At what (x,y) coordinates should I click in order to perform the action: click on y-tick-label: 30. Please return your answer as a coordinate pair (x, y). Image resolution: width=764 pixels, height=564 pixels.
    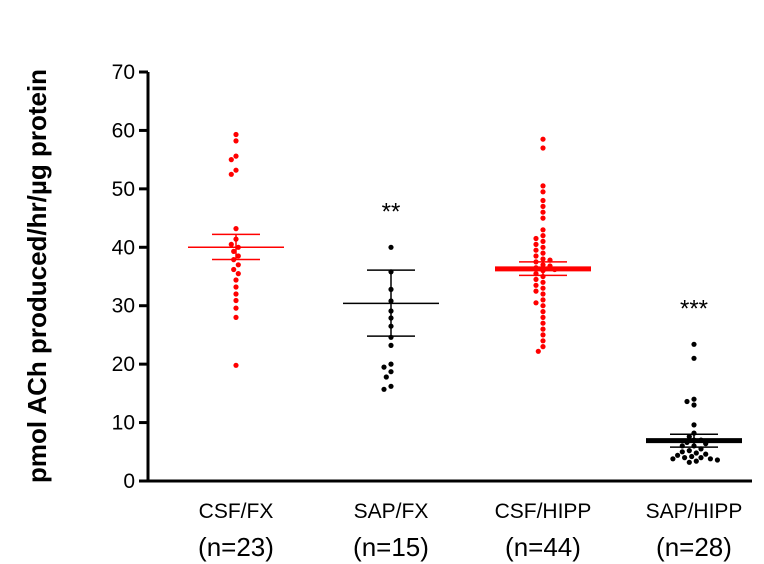
    Looking at the image, I should click on (123, 306).